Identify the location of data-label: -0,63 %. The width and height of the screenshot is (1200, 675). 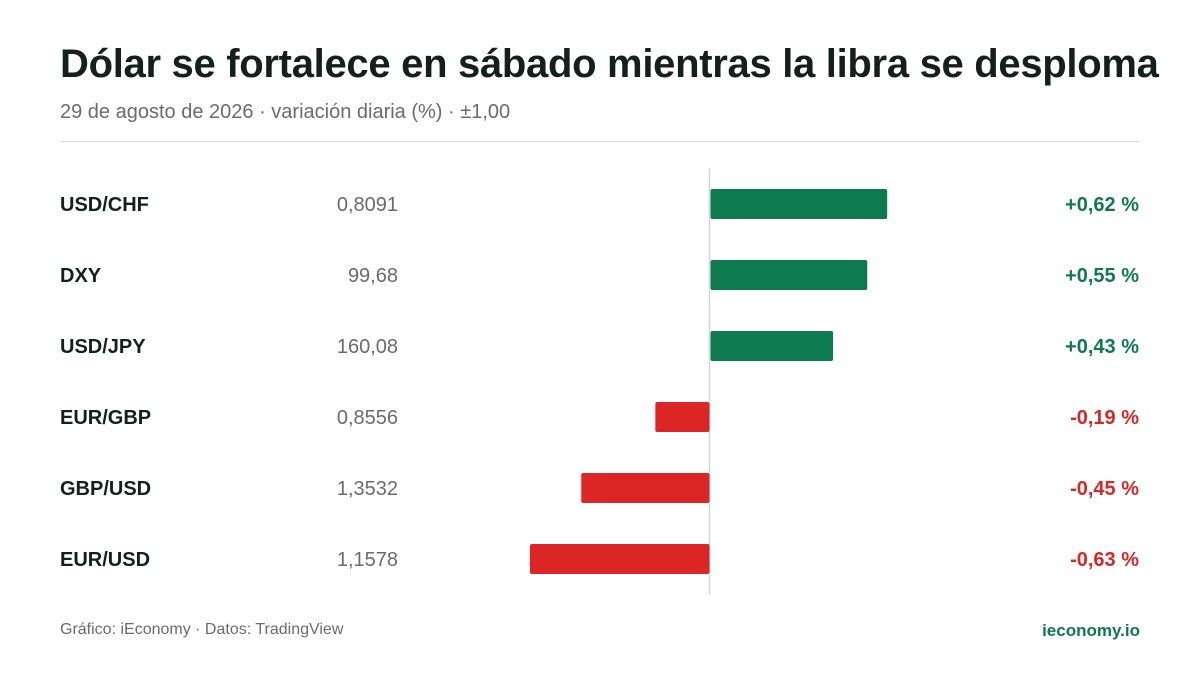
(1104, 560).